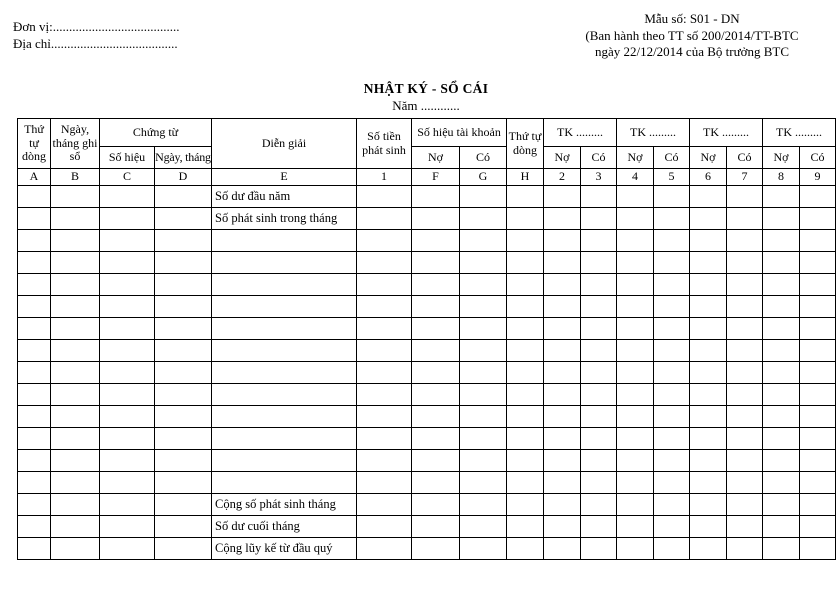  What do you see at coordinates (284, 218) in the screenshot?
I see `description-cell: Số phát sinh trong tháng` at bounding box center [284, 218].